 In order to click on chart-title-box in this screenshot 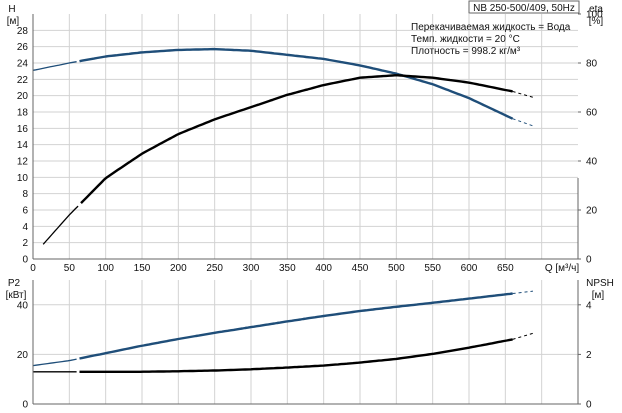, I will do `click(524, 7)`.